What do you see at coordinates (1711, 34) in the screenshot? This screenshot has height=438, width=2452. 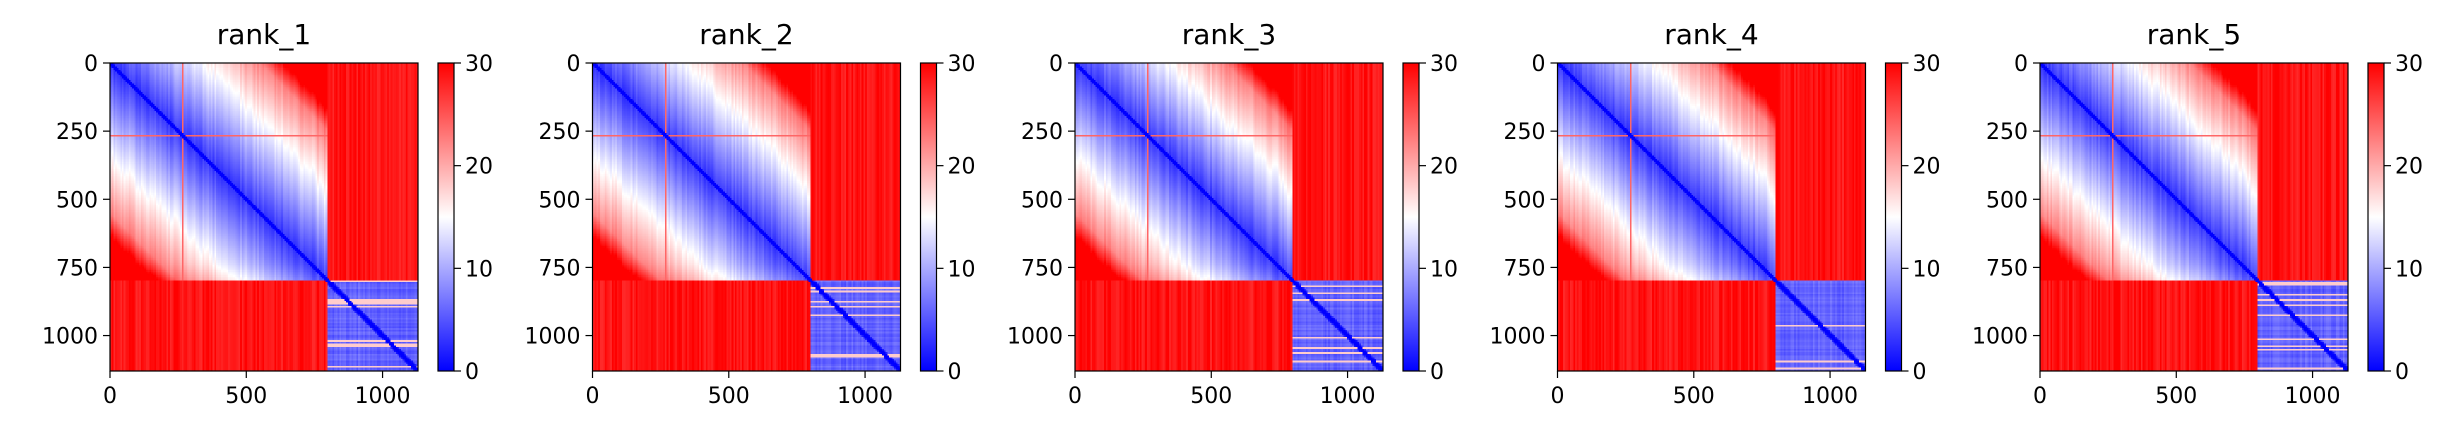 I see `panel-title: rank_4` at bounding box center [1711, 34].